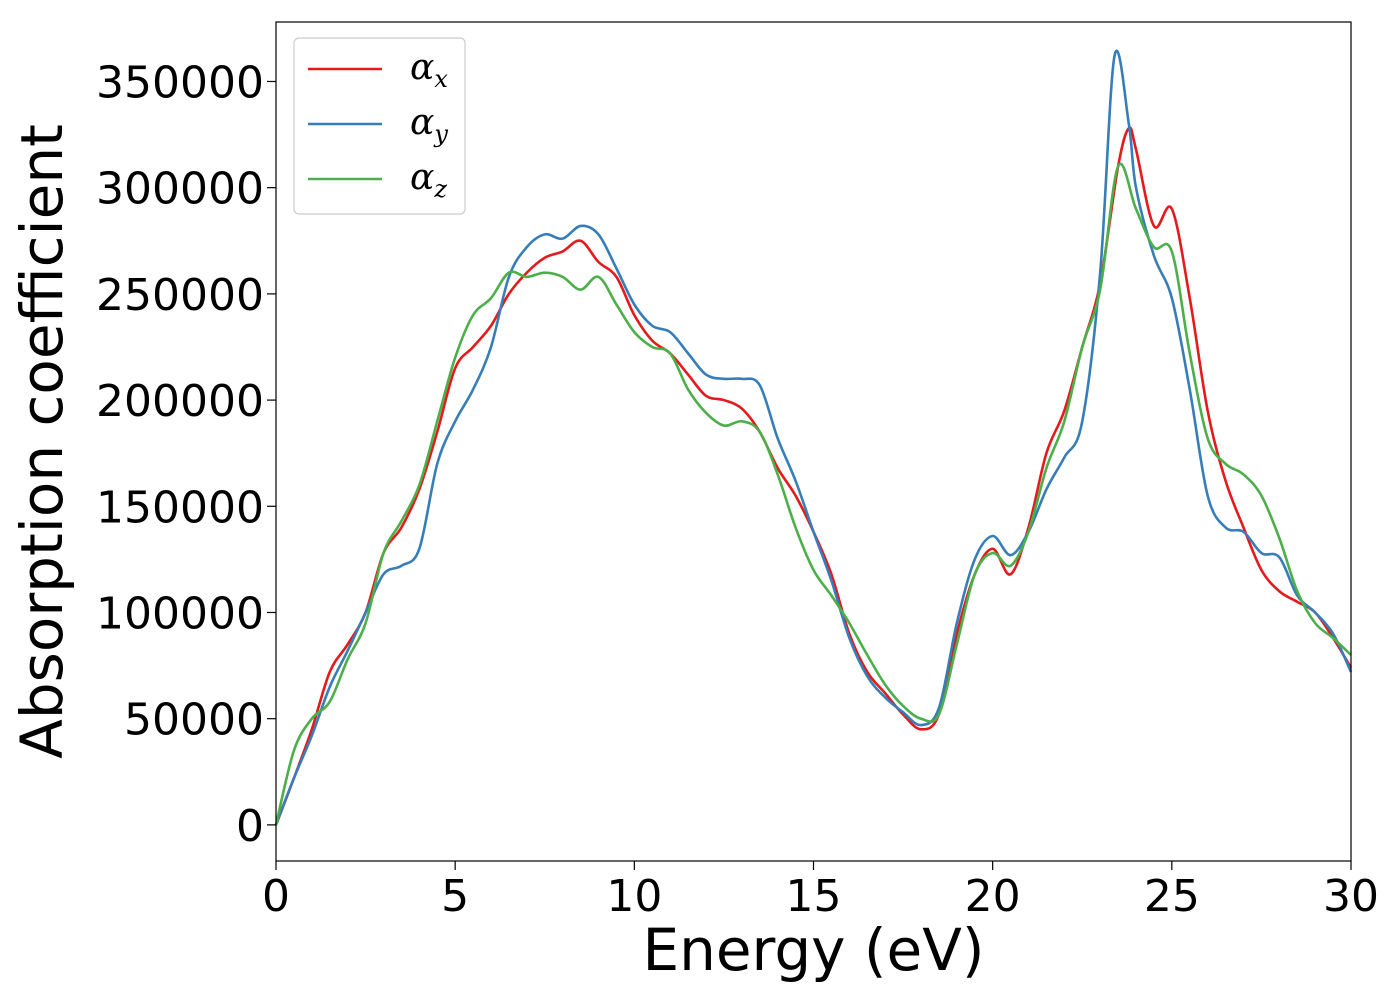 The image size is (1400, 1000). Describe the element at coordinates (180, 189) in the screenshot. I see `y-tick-label: 300000` at that location.